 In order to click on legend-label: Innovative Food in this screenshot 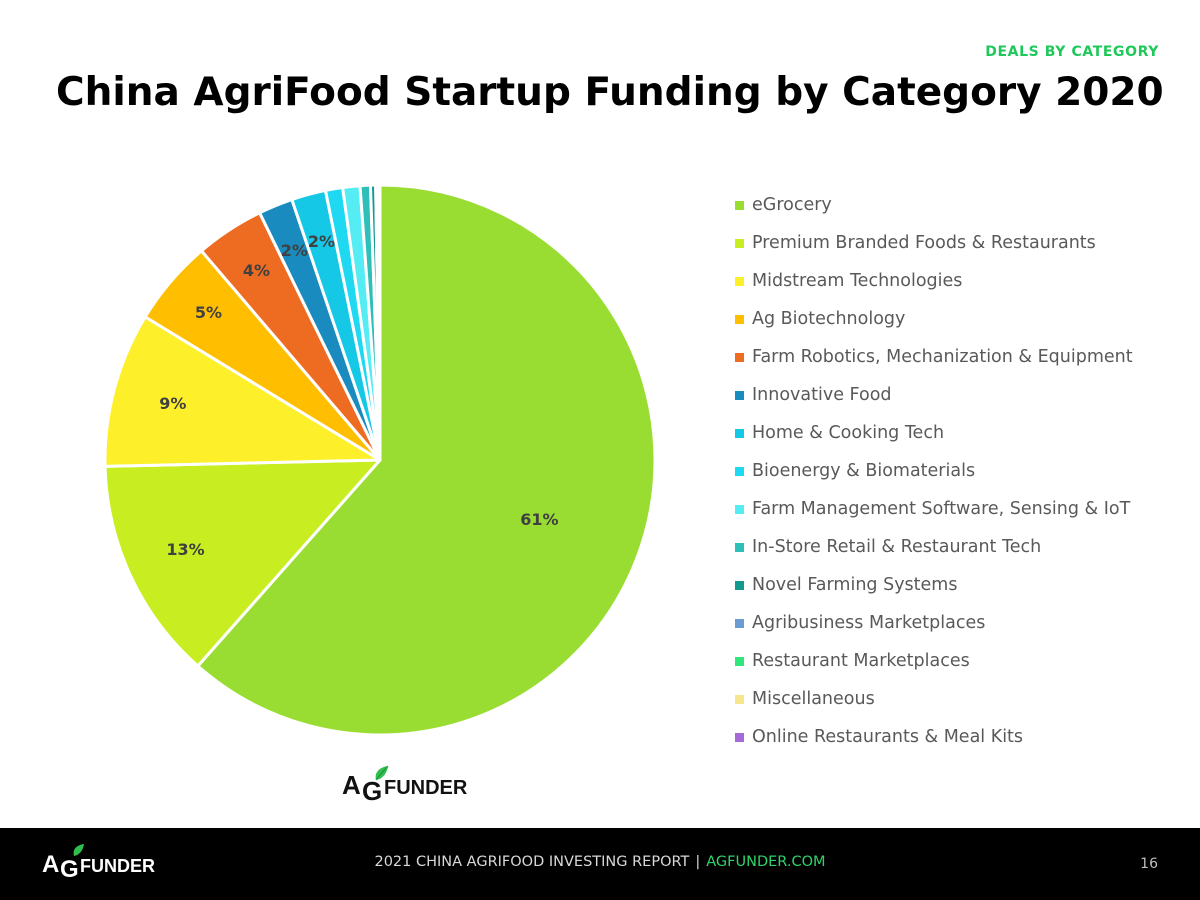, I will do `click(822, 395)`.